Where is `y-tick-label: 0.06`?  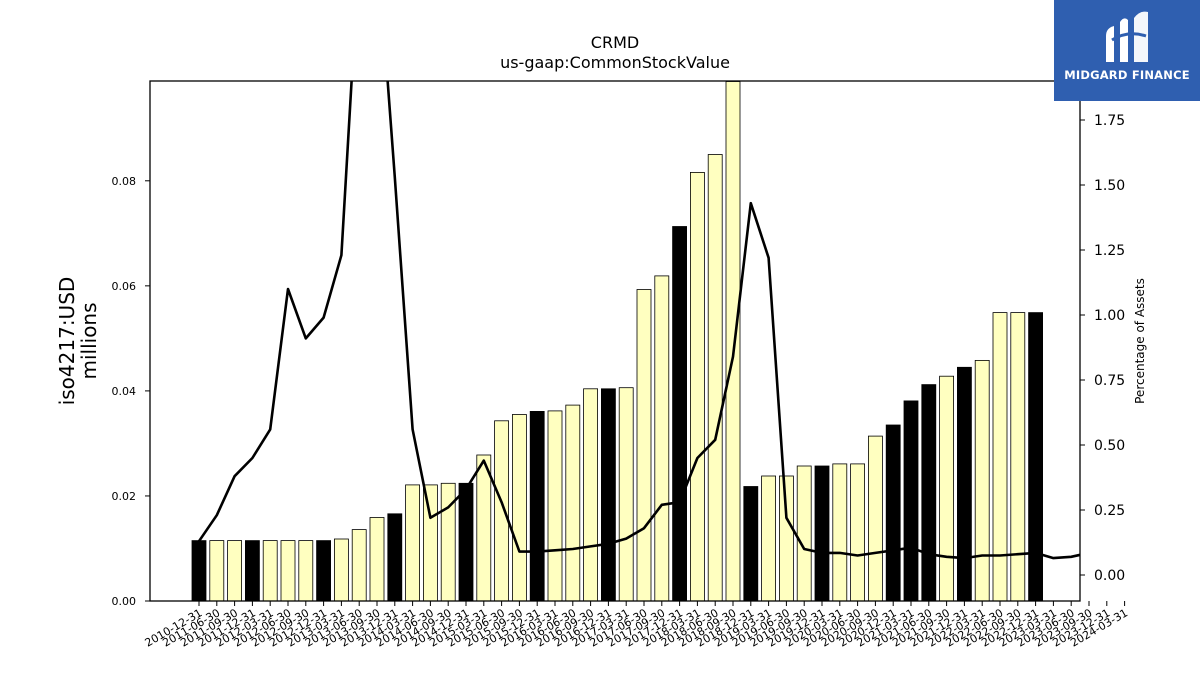
y-tick-label: 0.06 is located at coordinates (124, 286).